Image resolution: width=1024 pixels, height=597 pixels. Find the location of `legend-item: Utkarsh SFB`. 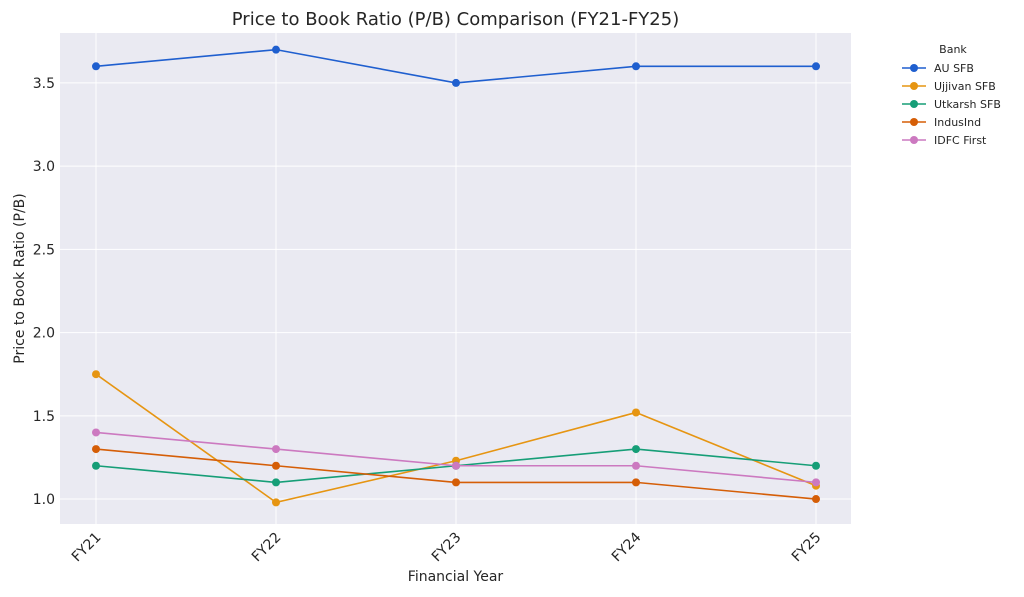

legend-item: Utkarsh SFB is located at coordinates (951, 104).